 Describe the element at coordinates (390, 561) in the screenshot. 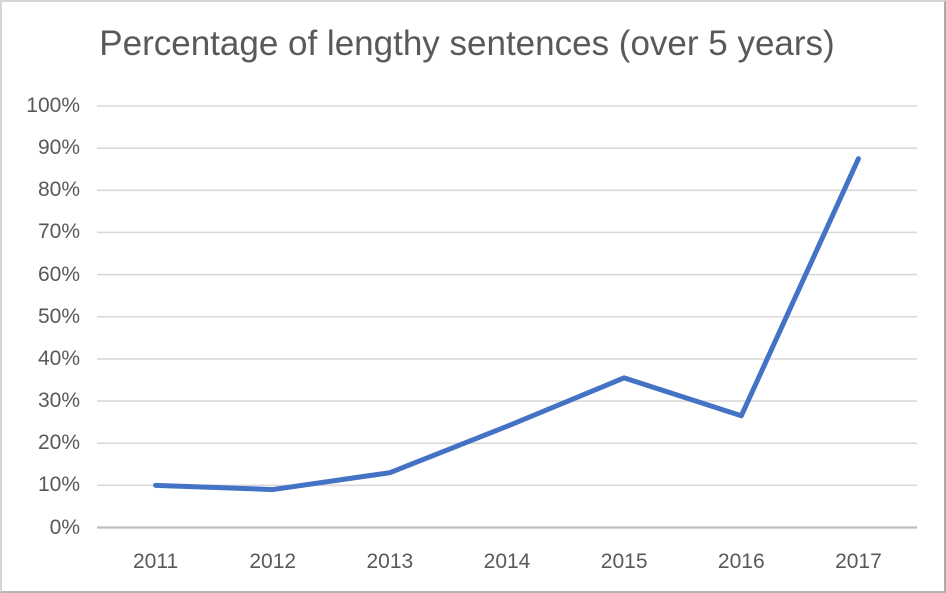

I see `x-axis-tick-label: 2013` at that location.